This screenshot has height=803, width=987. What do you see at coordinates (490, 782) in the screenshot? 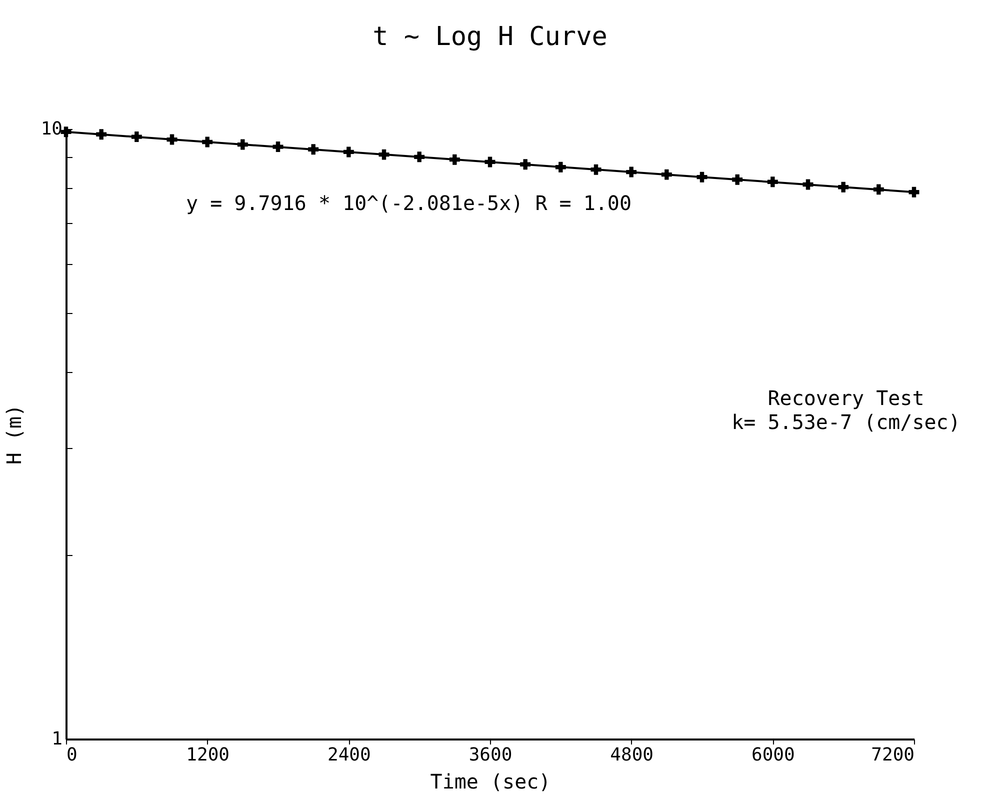
I see `x-axis-title: Time (sec)` at bounding box center [490, 782].